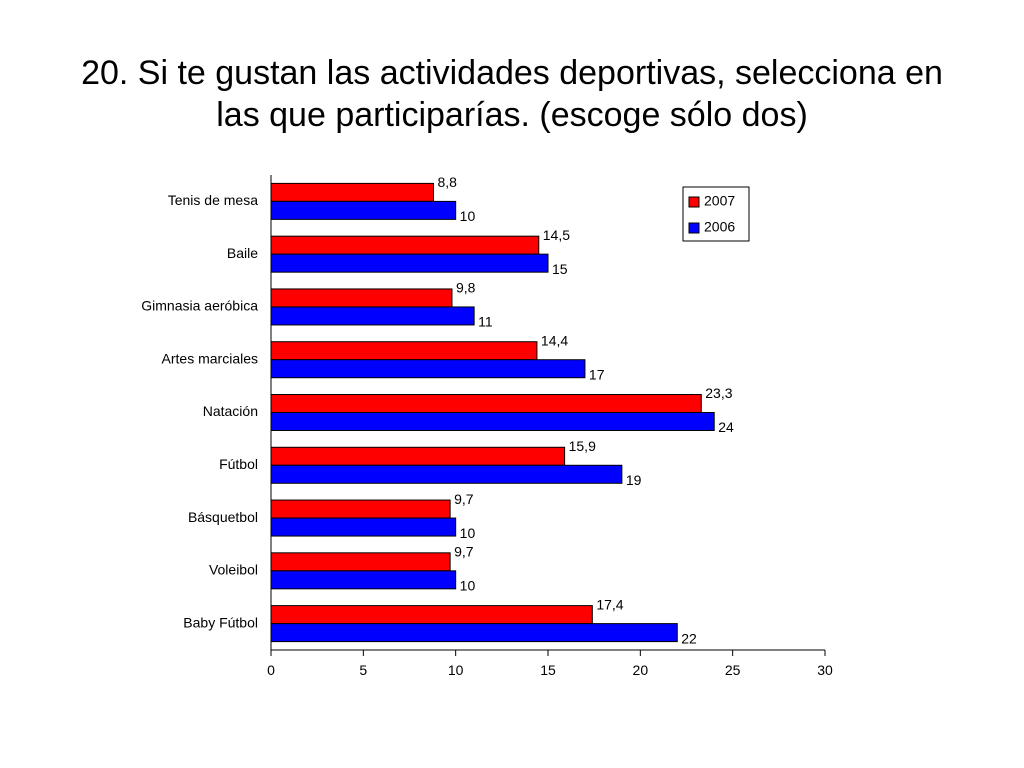  I want to click on category-label: Gimnasia aeróbica, so click(199, 306).